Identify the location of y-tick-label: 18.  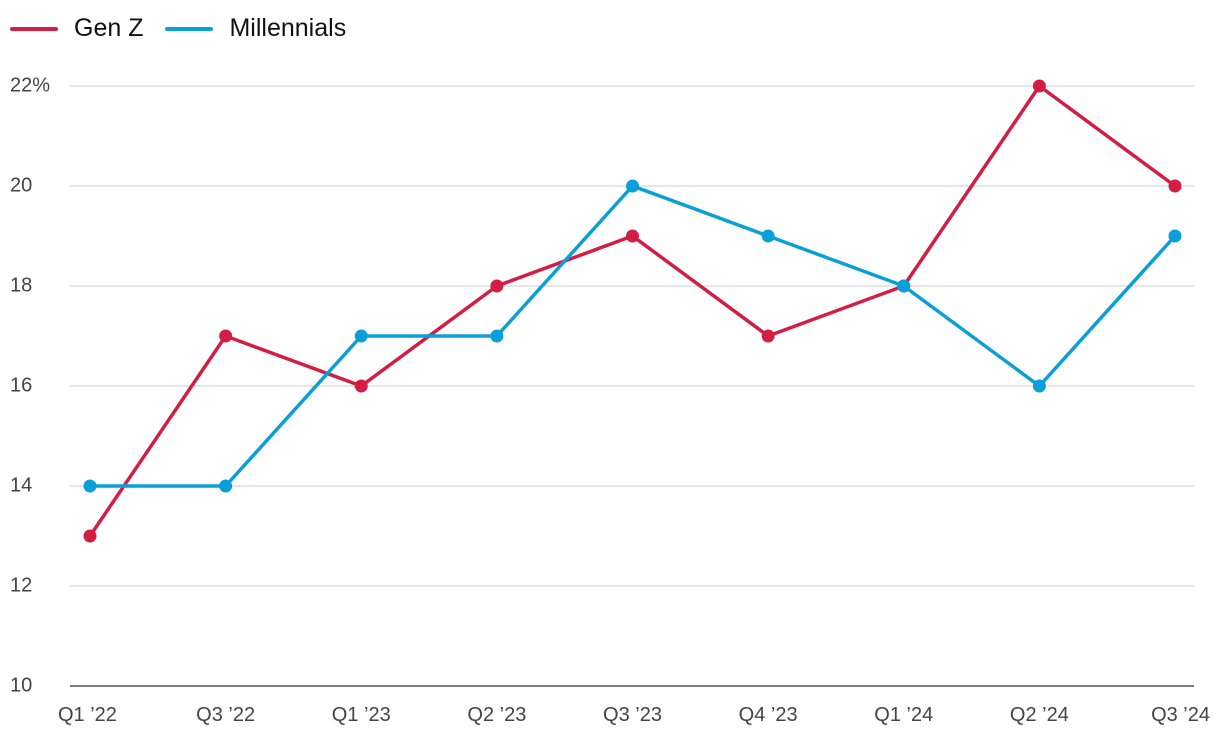
(21, 285).